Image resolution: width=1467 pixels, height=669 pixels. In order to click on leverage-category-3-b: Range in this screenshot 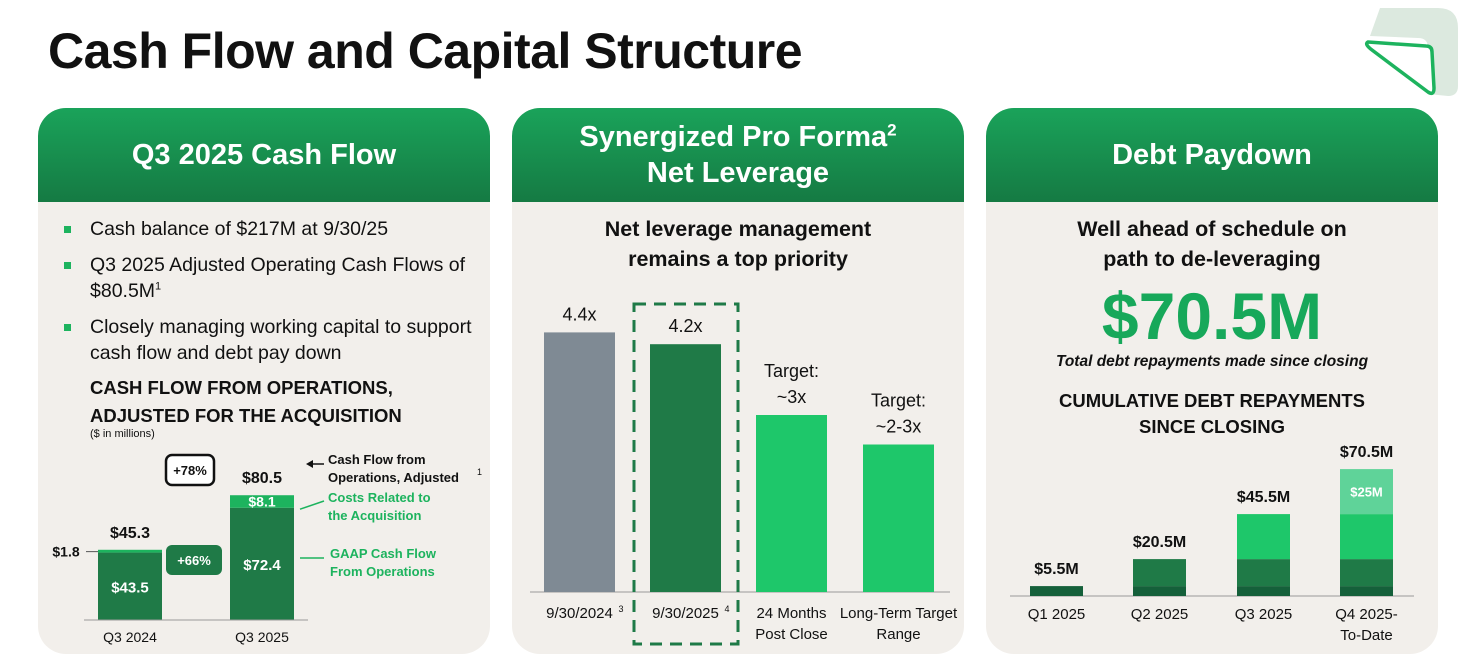, I will do `click(898, 634)`.